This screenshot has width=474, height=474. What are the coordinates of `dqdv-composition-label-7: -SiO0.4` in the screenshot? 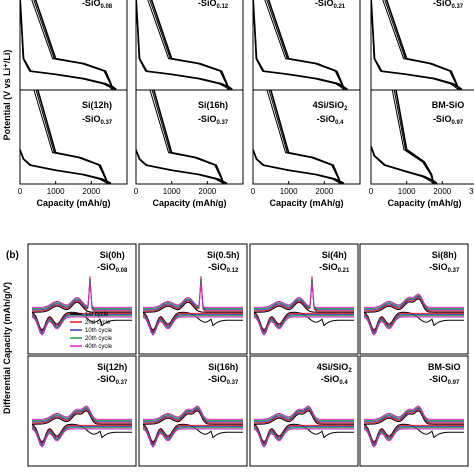 It's located at (335, 380).